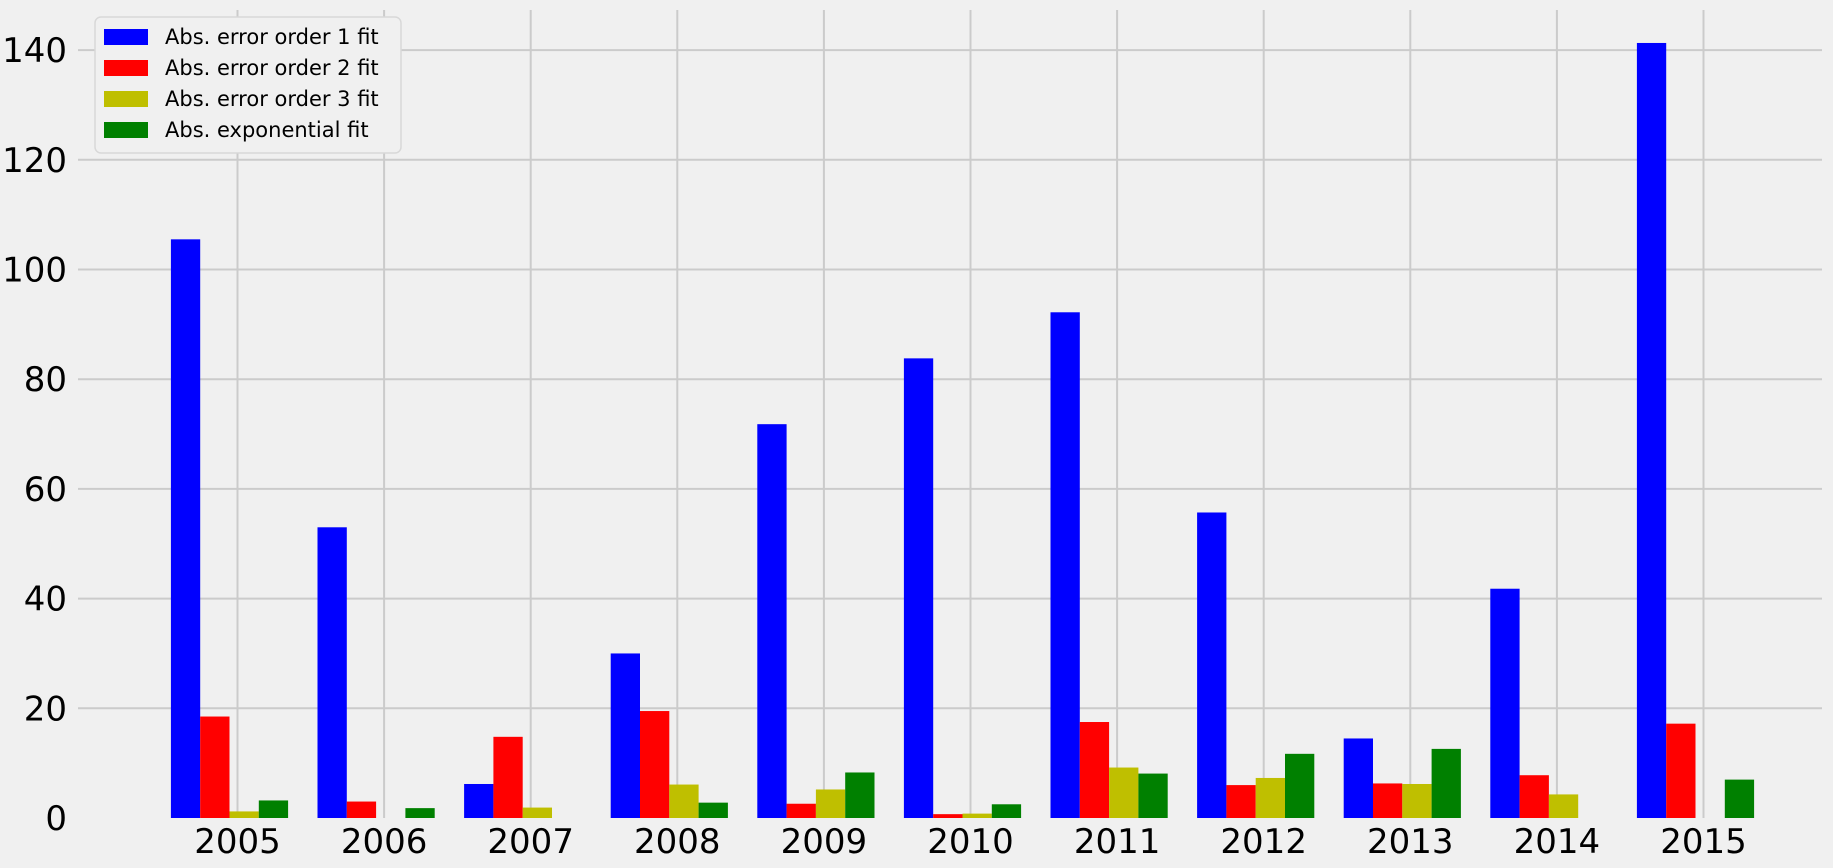 The height and width of the screenshot is (868, 1833). Describe the element at coordinates (45, 709) in the screenshot. I see `y-tick-label: 20` at that location.